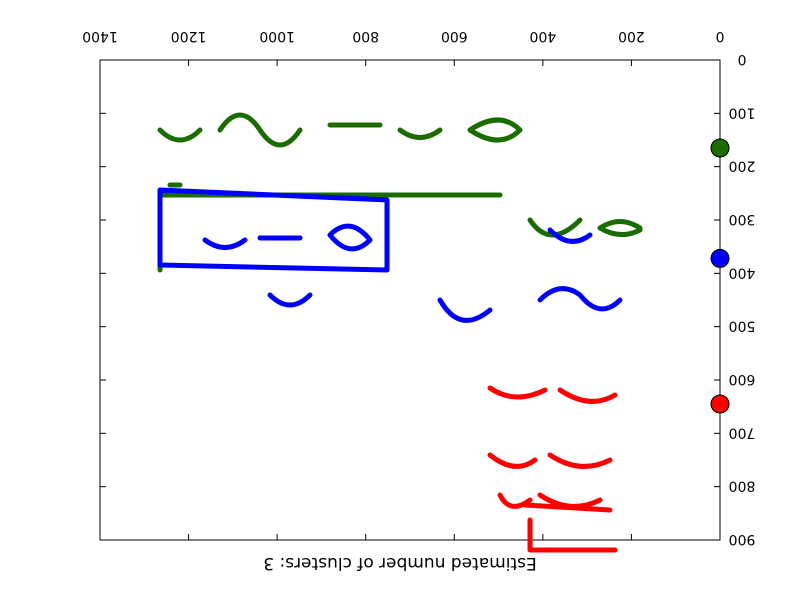 This screenshot has width=800, height=604. Describe the element at coordinates (495, 130) in the screenshot. I see `green-expression` at that location.